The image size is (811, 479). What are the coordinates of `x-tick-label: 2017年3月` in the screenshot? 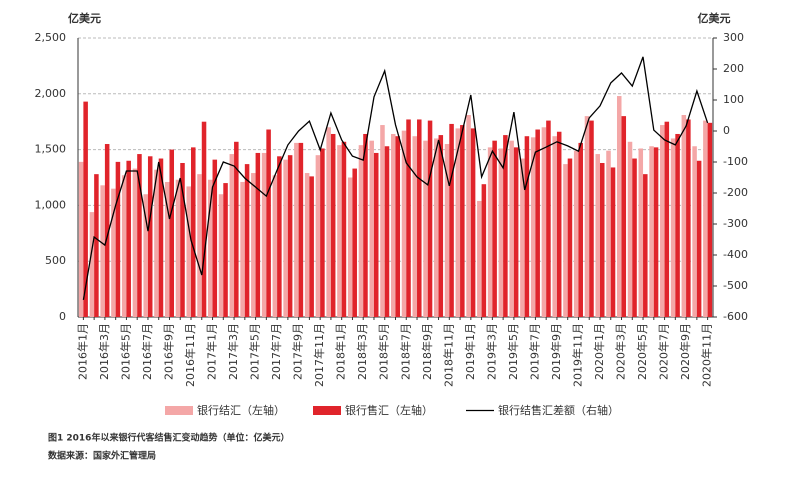 It's located at (233, 351).